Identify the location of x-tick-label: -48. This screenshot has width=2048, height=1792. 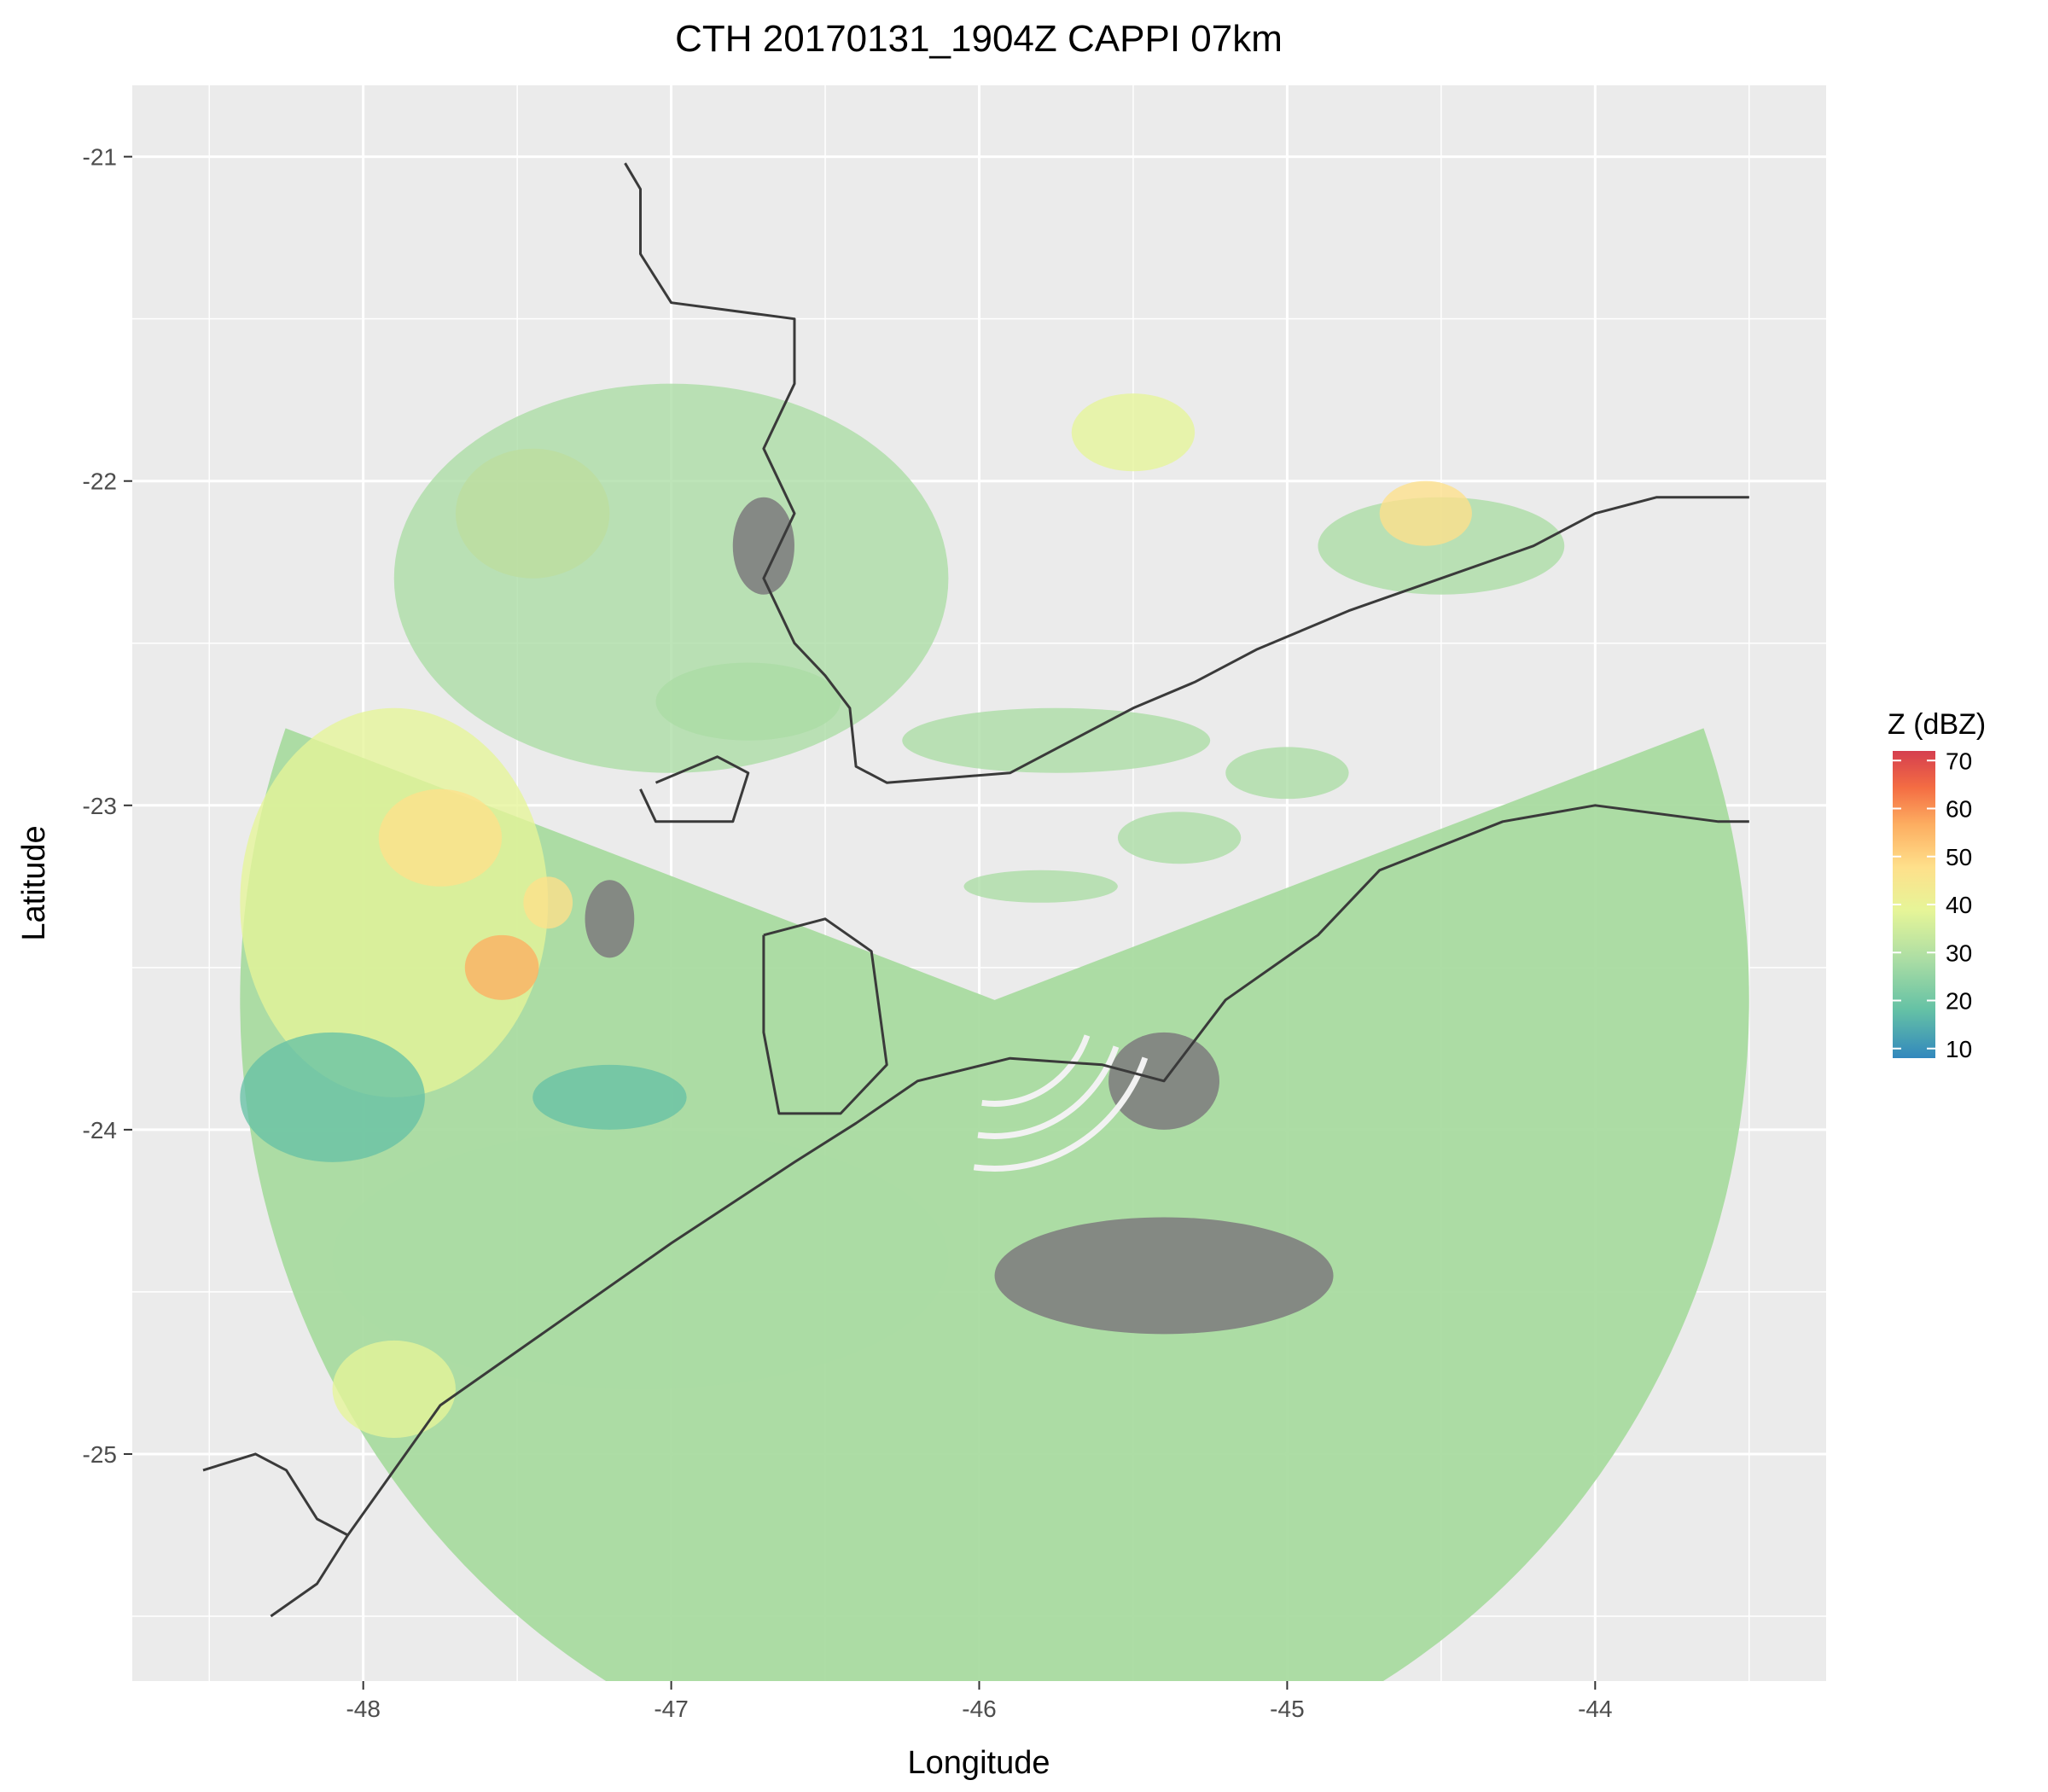
(363, 1709).